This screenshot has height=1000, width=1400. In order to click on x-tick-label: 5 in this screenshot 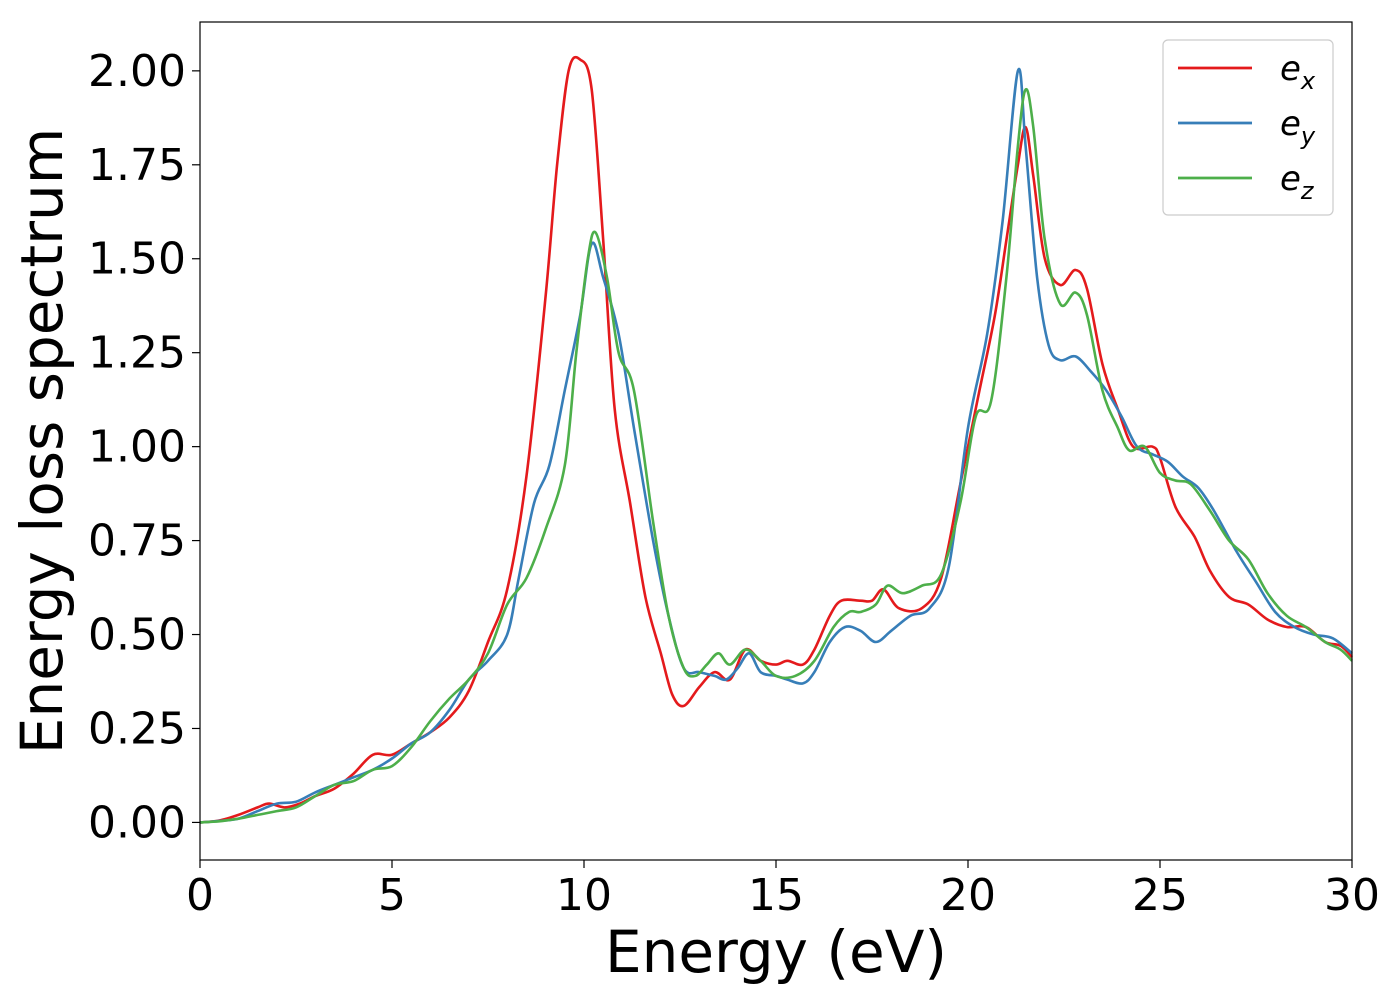, I will do `click(392, 895)`.